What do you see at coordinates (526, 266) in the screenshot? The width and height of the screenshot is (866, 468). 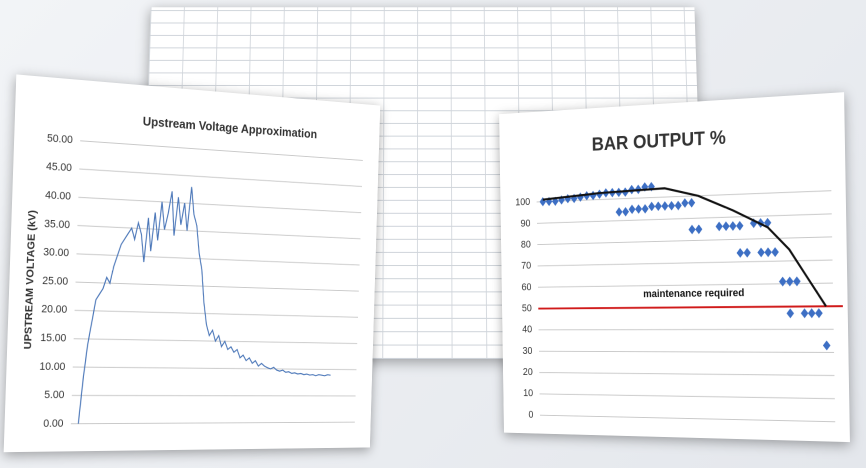 I see `y-tick-label: 70` at bounding box center [526, 266].